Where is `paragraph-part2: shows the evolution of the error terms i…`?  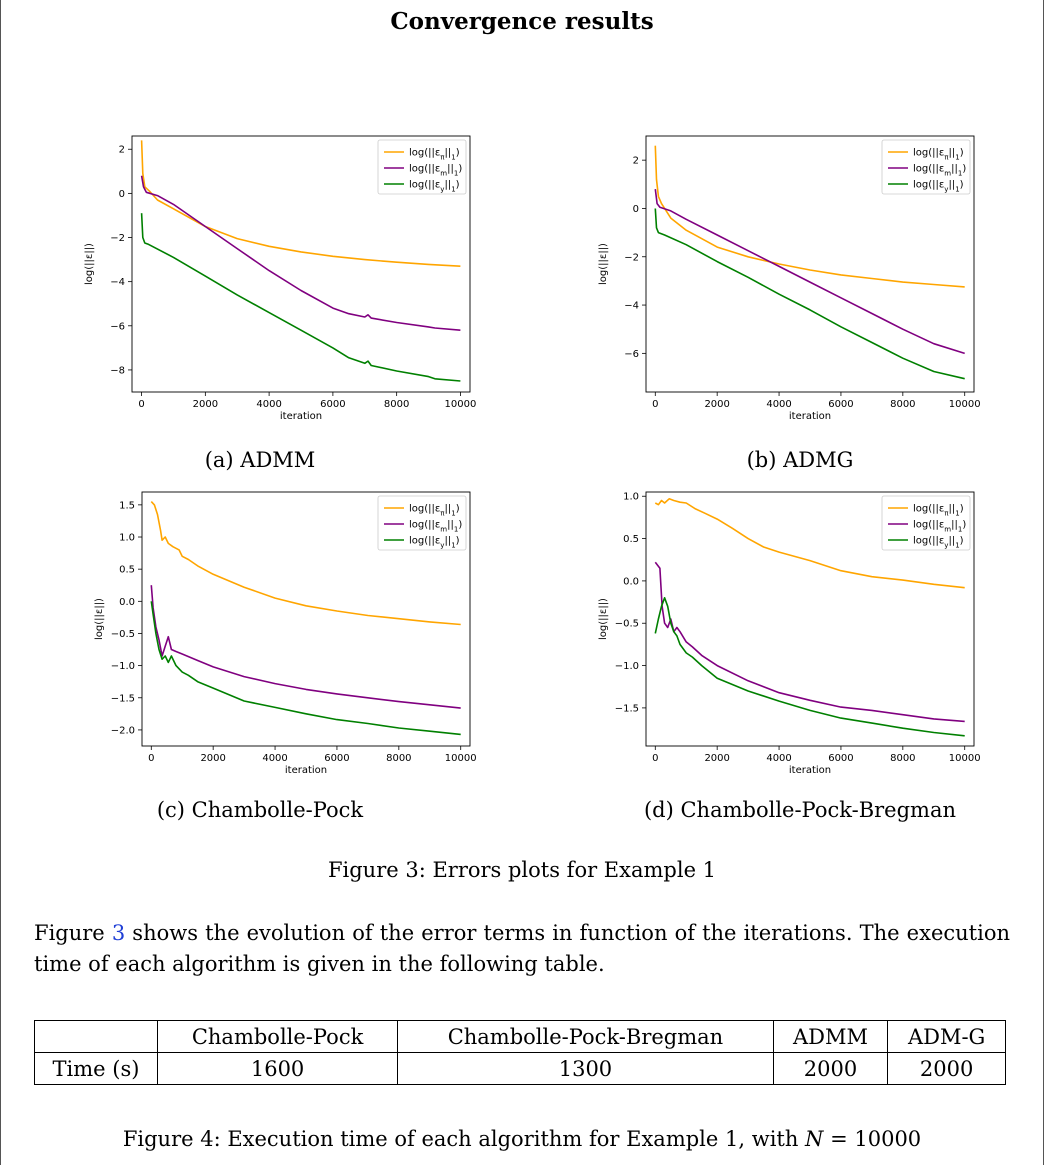
paragraph-part2: shows the evolution of the error terms i… is located at coordinates (522, 948).